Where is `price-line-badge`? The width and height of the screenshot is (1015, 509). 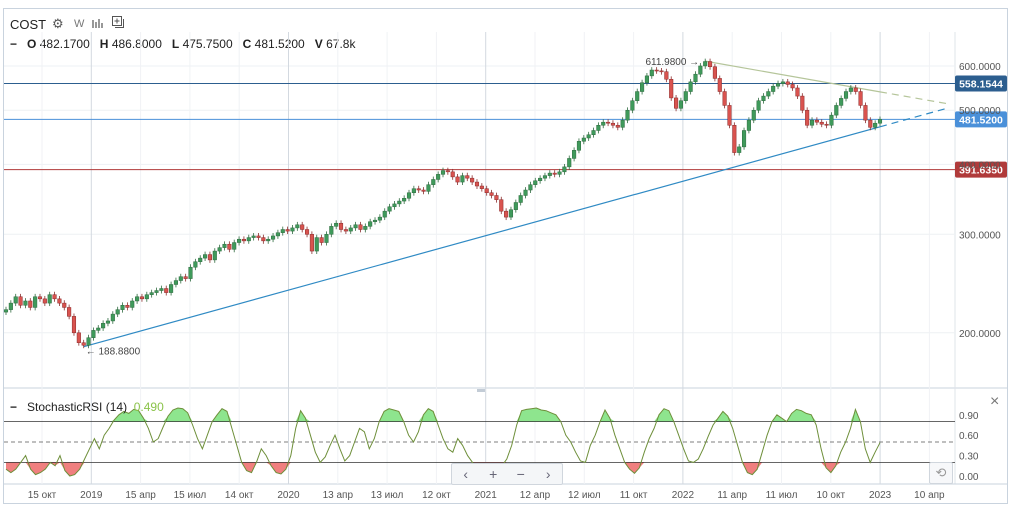
price-line-badge is located at coordinates (981, 169).